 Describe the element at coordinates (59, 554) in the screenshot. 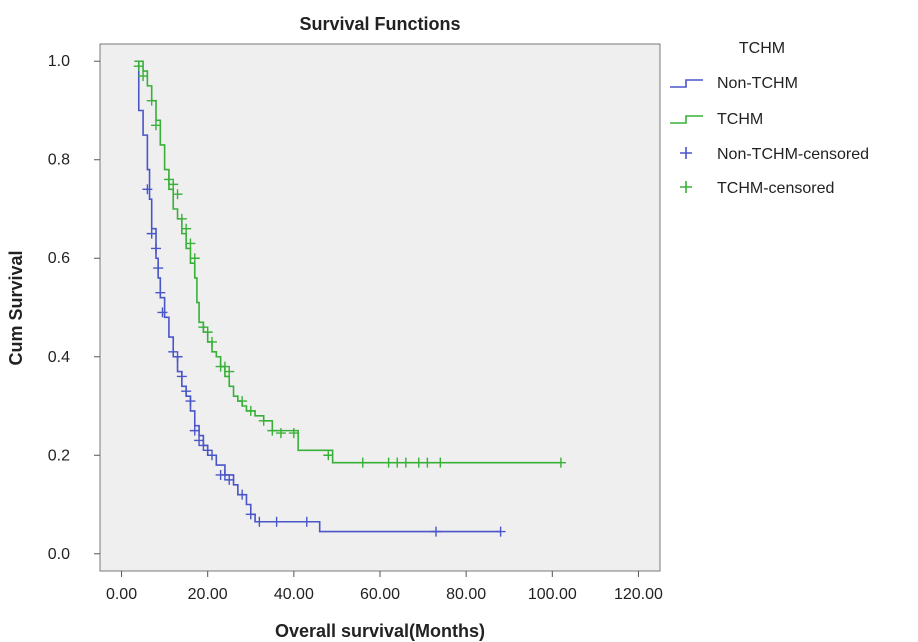

I see `y-tick-label: 0.0` at that location.